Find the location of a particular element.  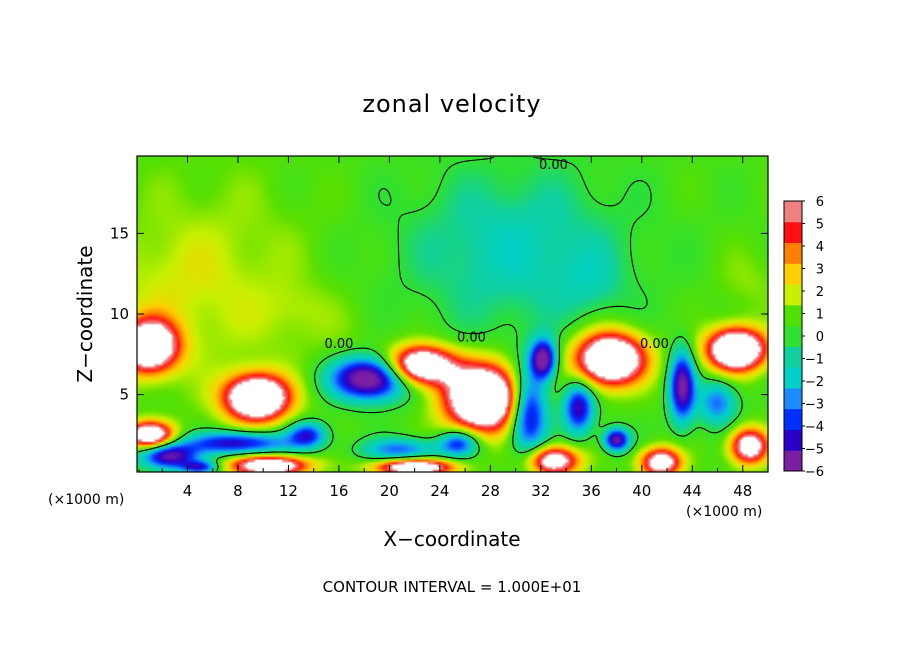

colorbar-tick-label: 0 is located at coordinates (820, 337).